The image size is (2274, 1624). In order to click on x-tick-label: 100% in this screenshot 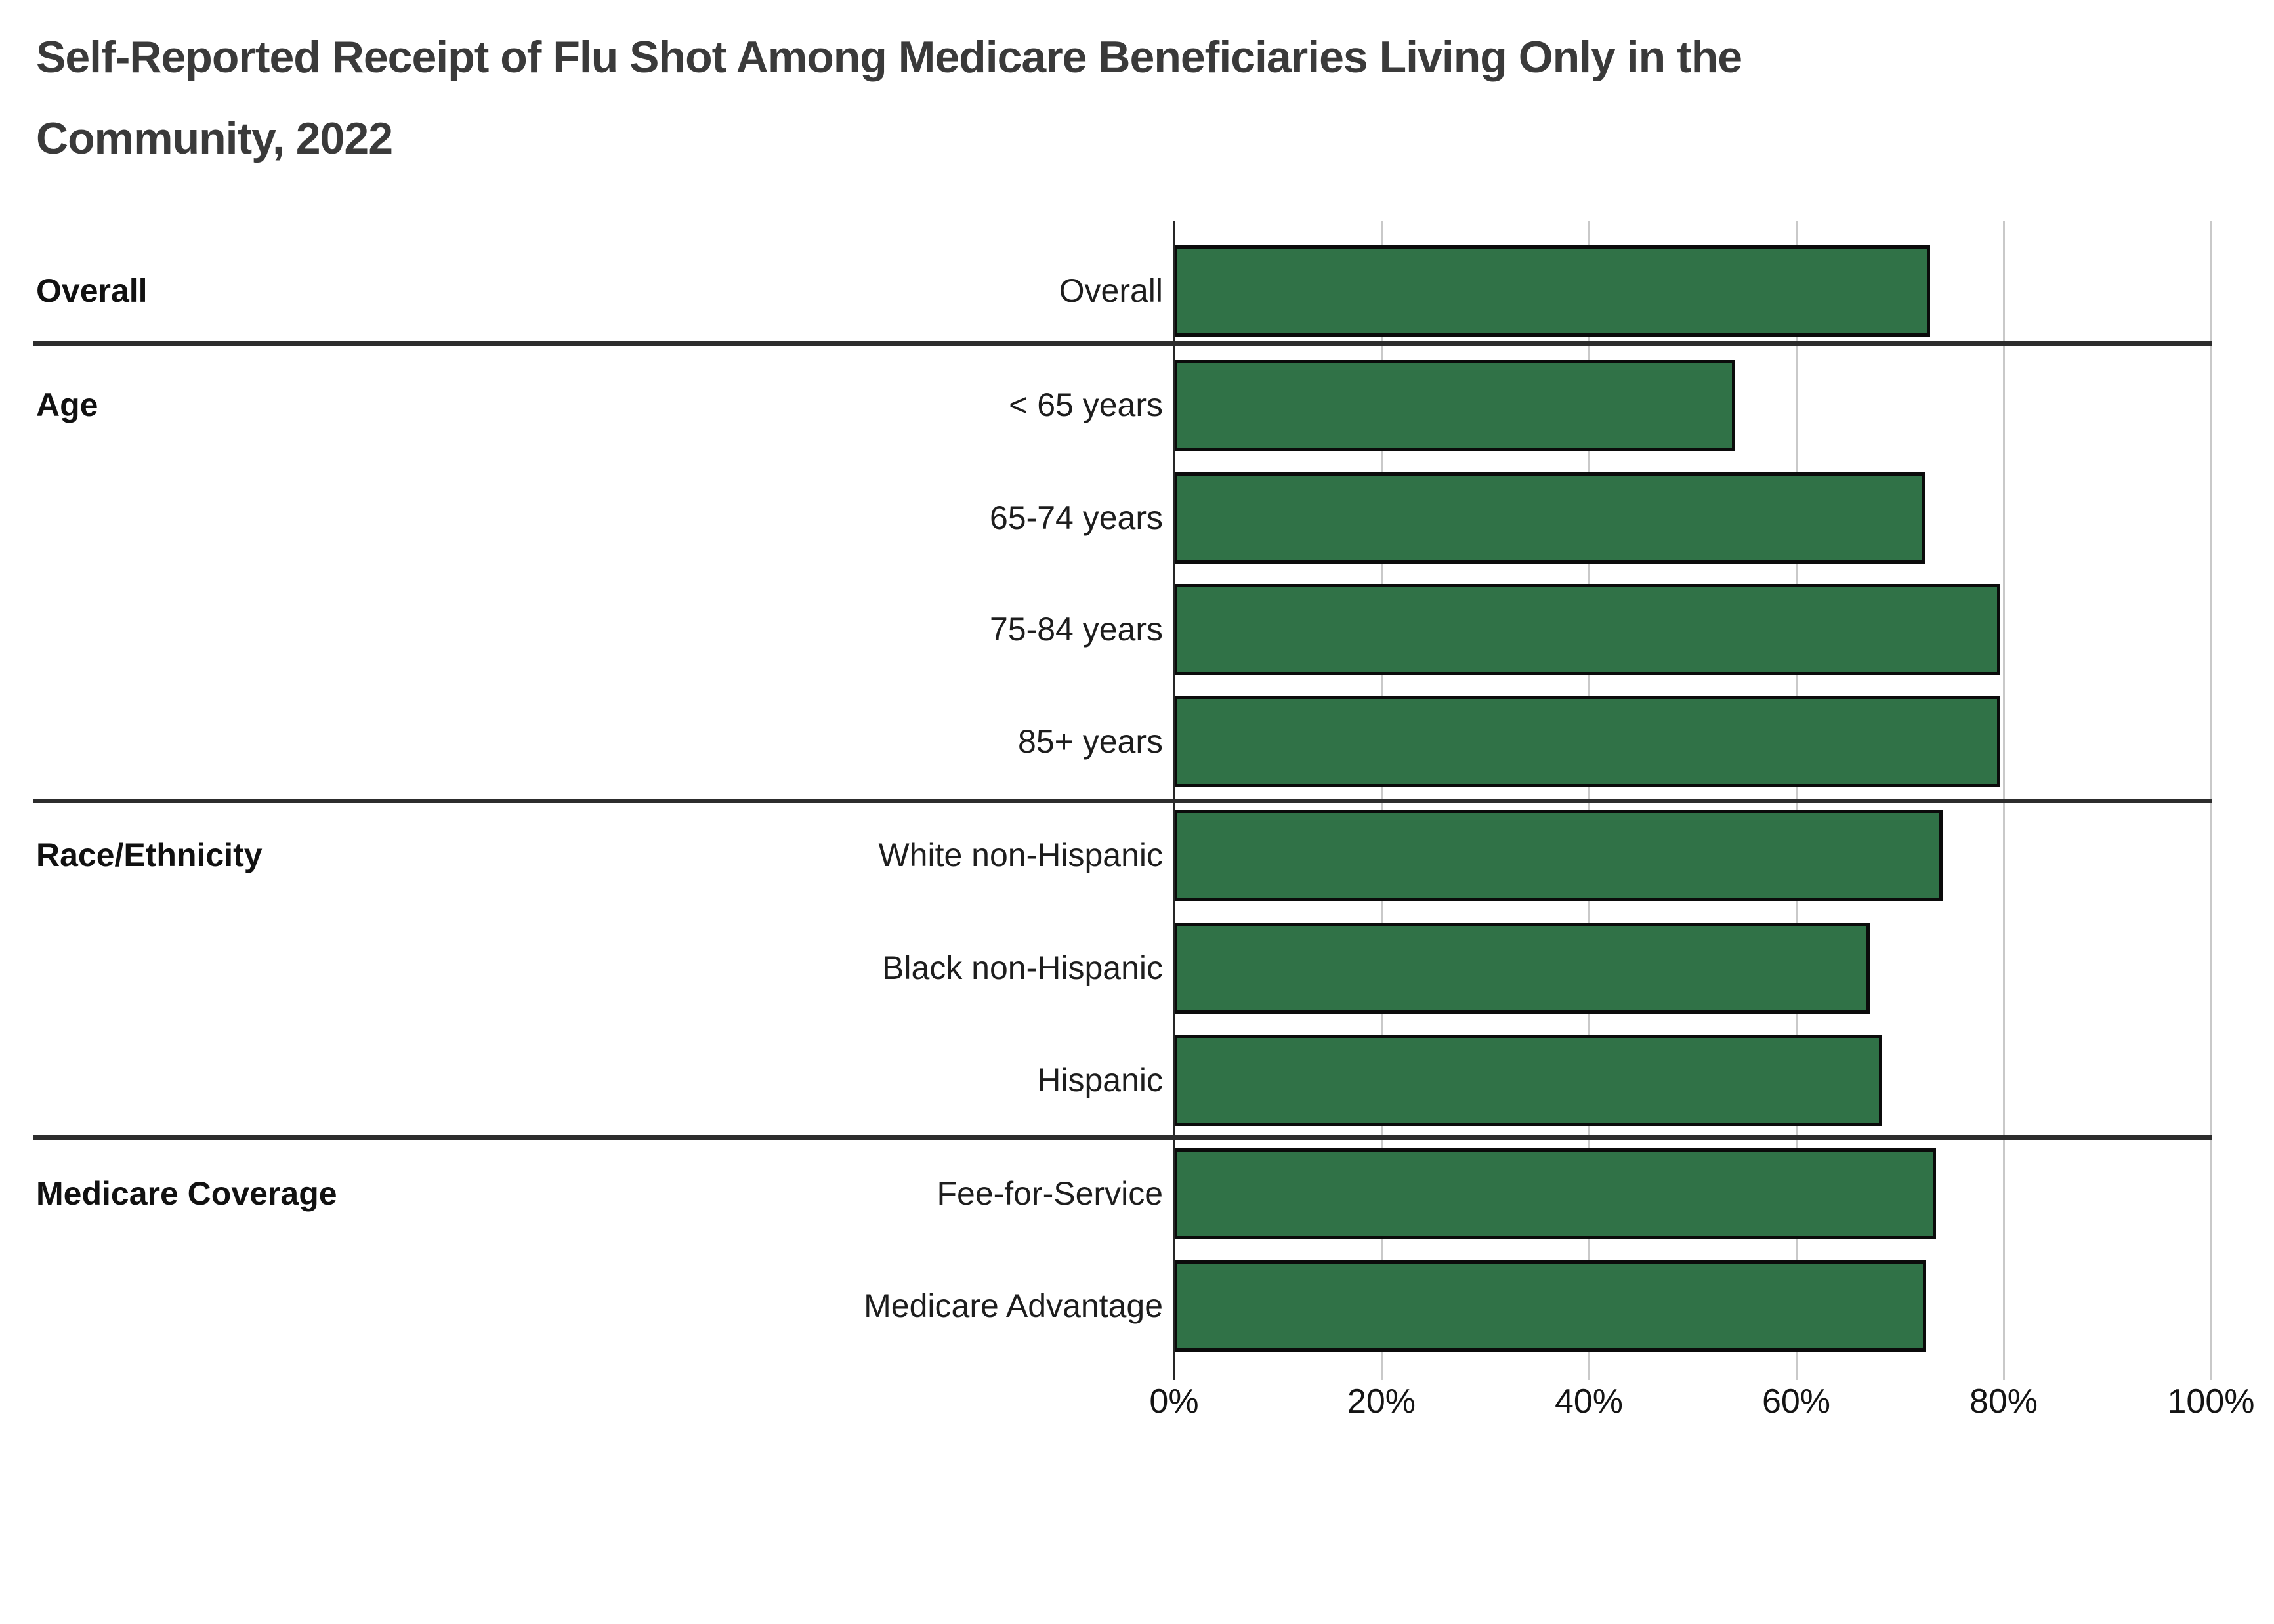, I will do `click(2211, 1402)`.